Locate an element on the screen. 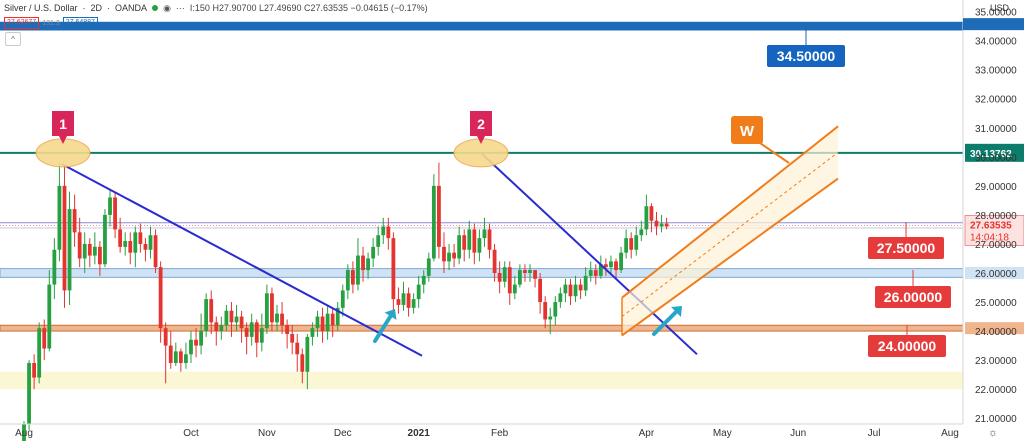 Image resolution: width=1024 pixels, height=441 pixels. up-arrow-shaft is located at coordinates (383, 327).